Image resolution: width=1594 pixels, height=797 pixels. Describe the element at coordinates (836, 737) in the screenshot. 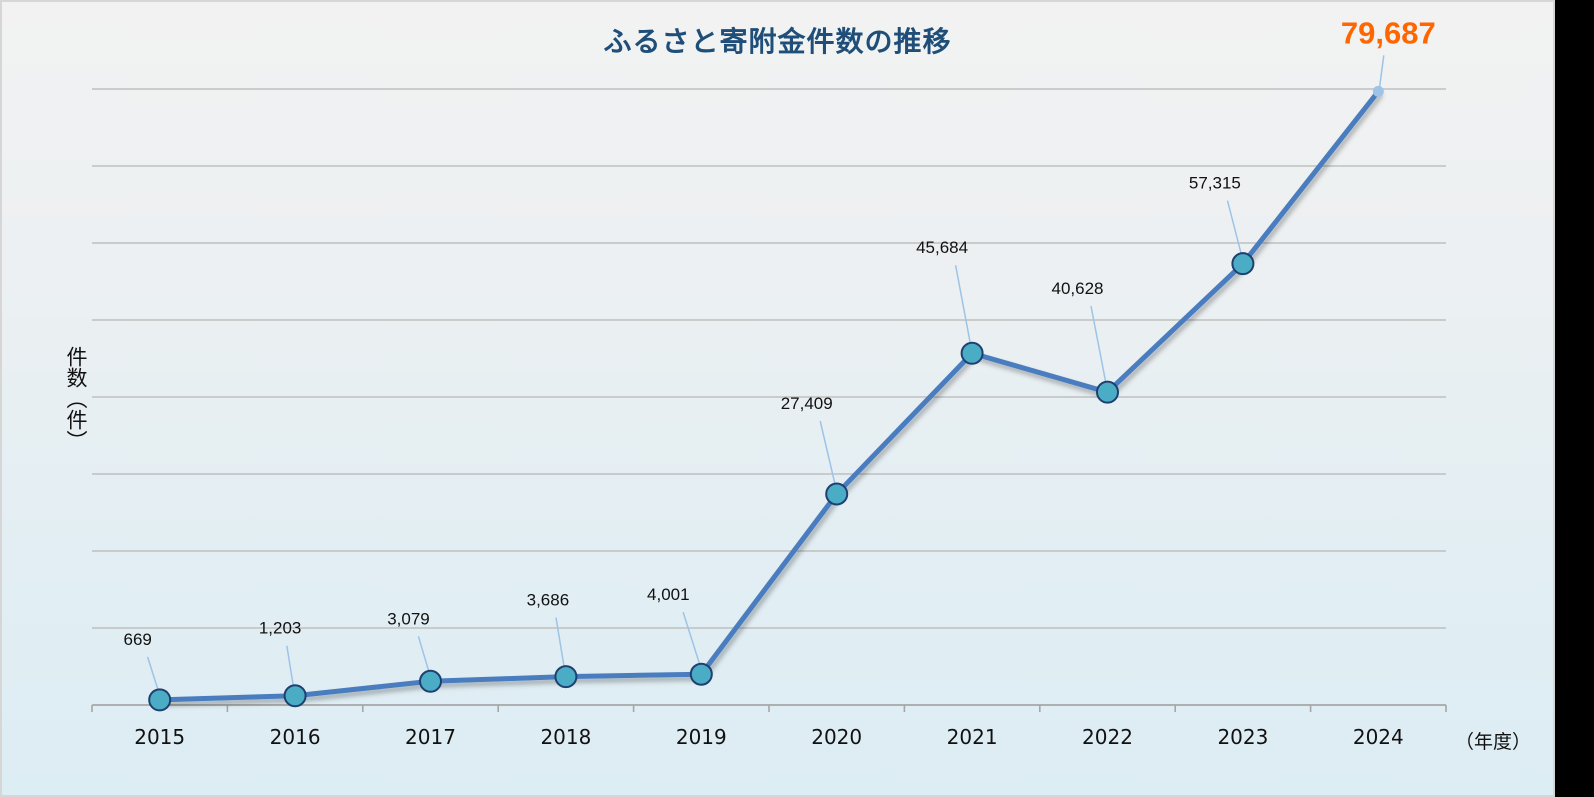

I see `x-tick-label: 2020` at that location.